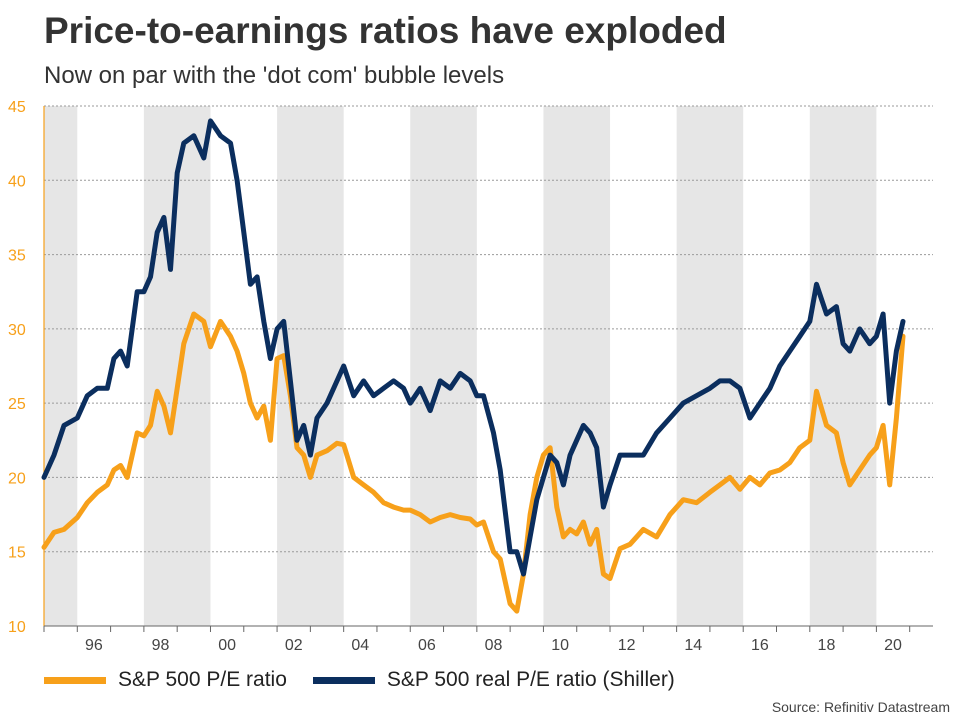 This screenshot has width=960, height=720. I want to click on chart-title: Price-to-earnings ratios have exploded, so click(385, 30).